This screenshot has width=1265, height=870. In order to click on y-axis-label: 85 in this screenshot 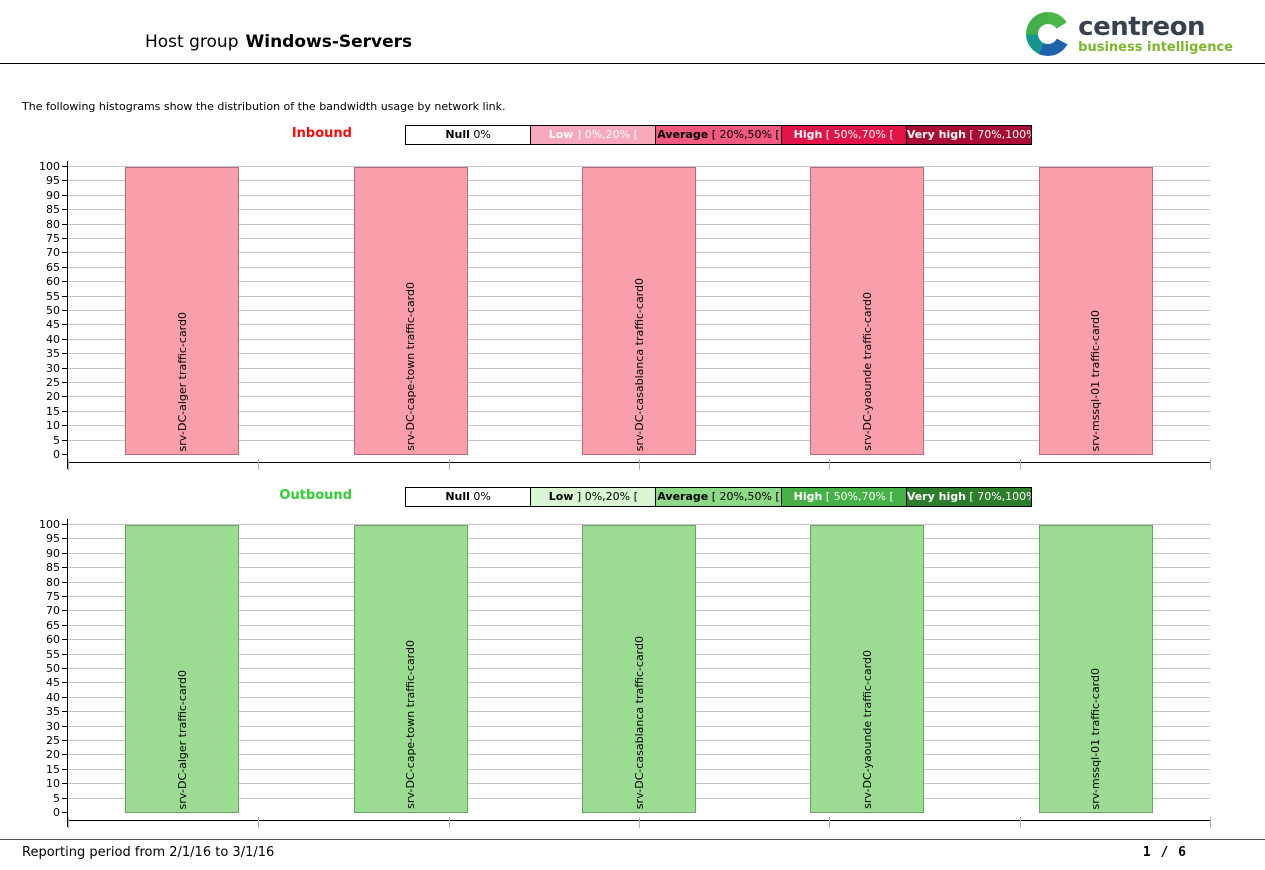, I will do `click(53, 210)`.